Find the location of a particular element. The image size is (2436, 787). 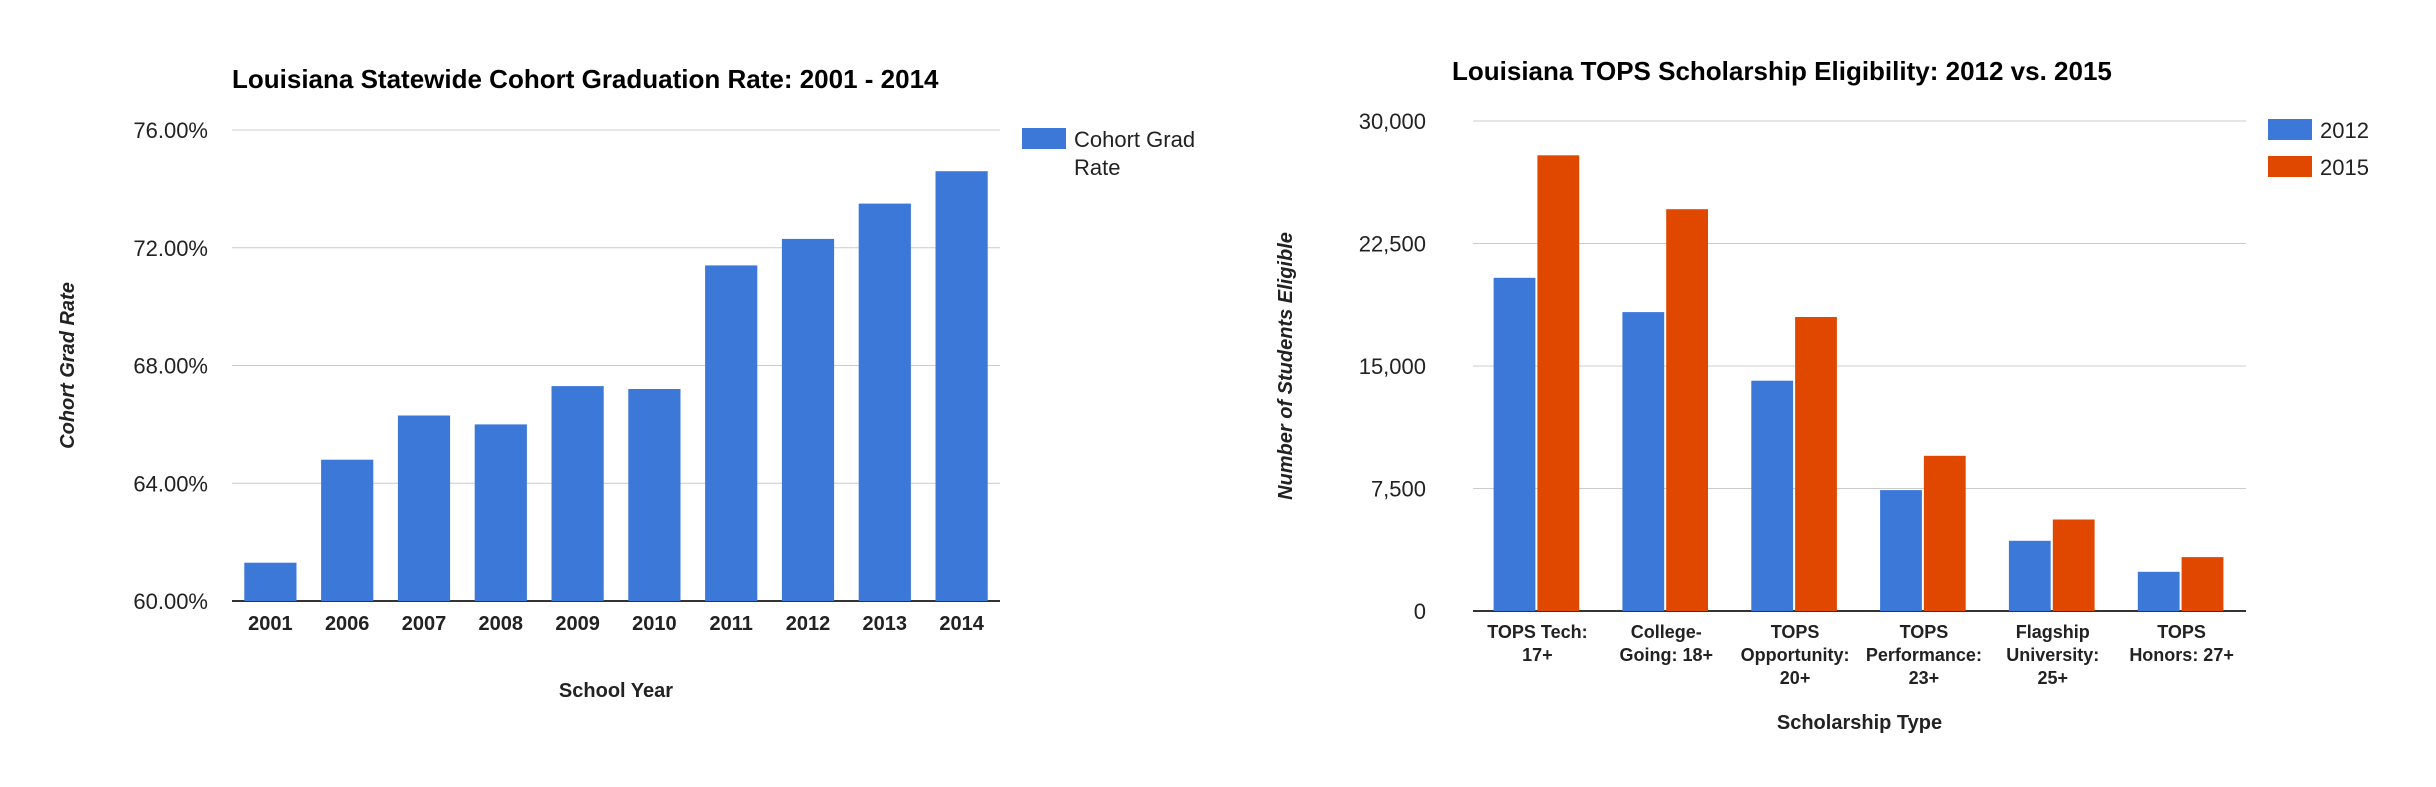

tops-x-tick-line: 17+ is located at coordinates (1537, 655).